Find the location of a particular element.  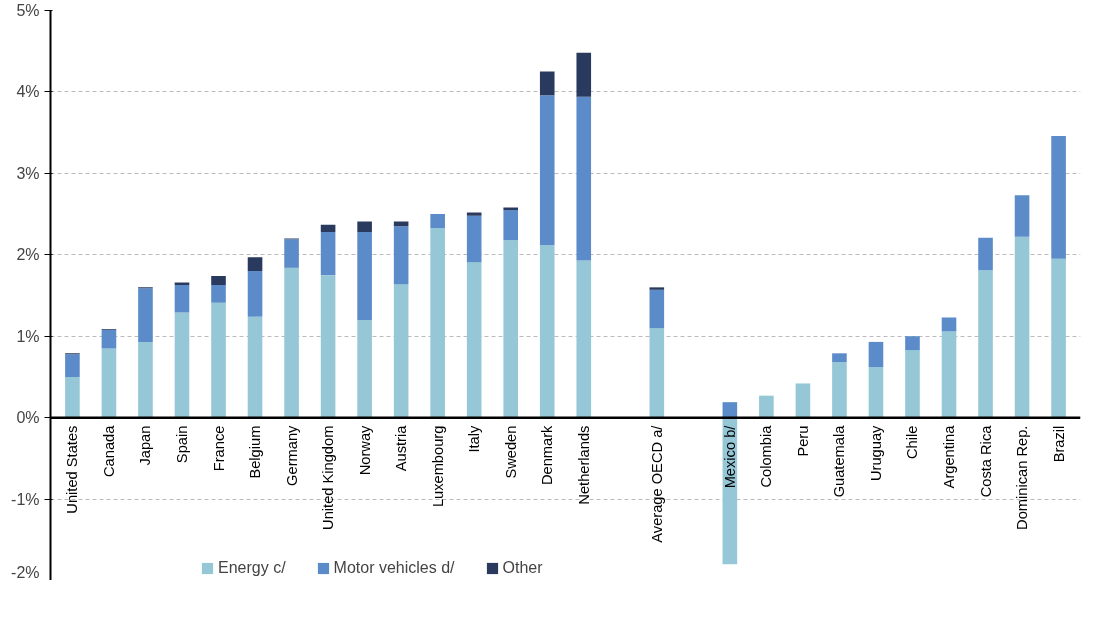

y-tick-label: 3% is located at coordinates (28, 173).